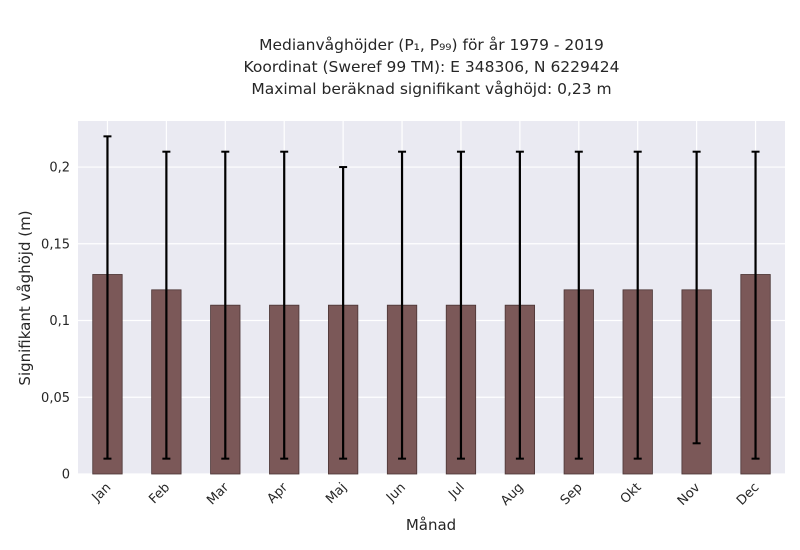 The width and height of the screenshot is (800, 550). What do you see at coordinates (59, 321) in the screenshot?
I see `y-tick-label: 0,1` at bounding box center [59, 321].